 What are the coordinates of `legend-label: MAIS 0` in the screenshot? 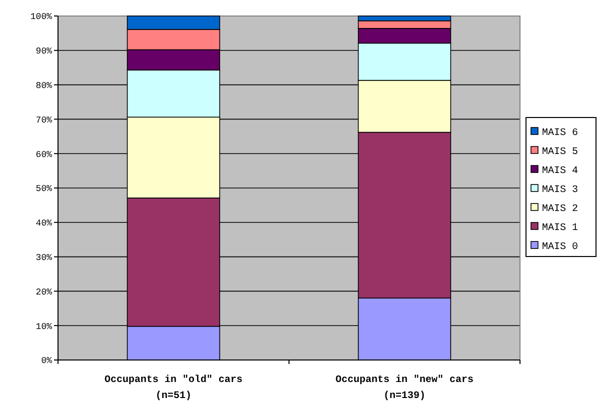 It's located at (560, 247).